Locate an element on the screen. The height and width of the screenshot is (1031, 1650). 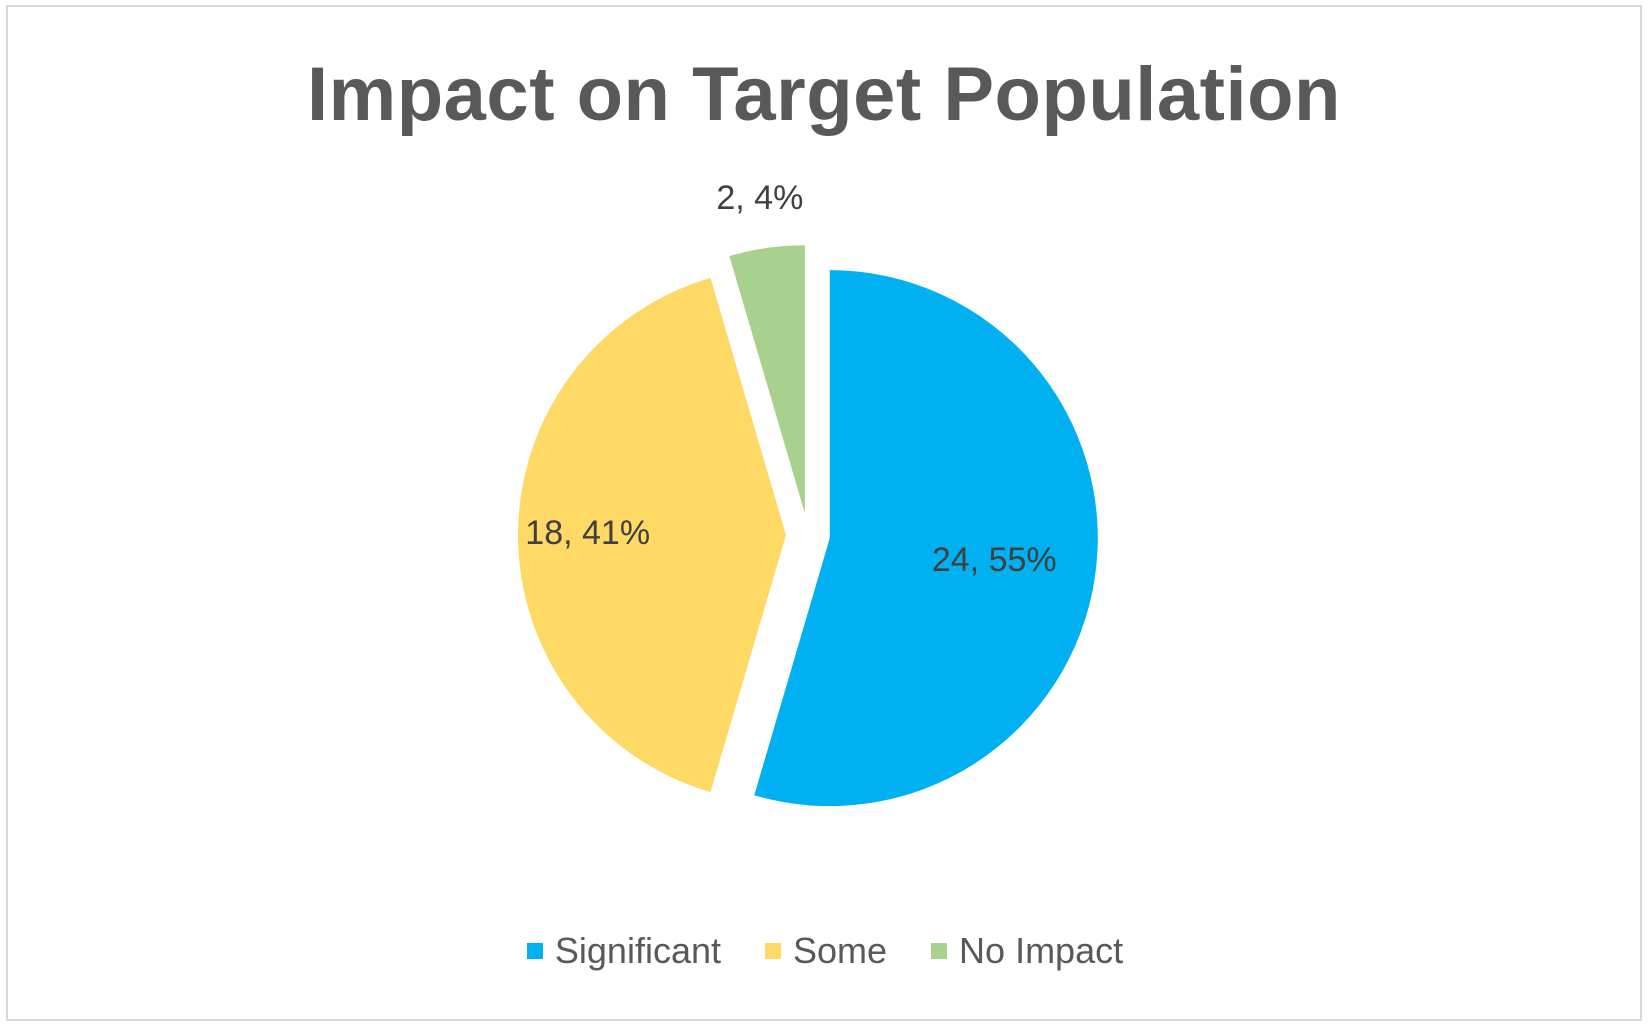
legend-item-no-impact: No Impact is located at coordinates (1027, 951).